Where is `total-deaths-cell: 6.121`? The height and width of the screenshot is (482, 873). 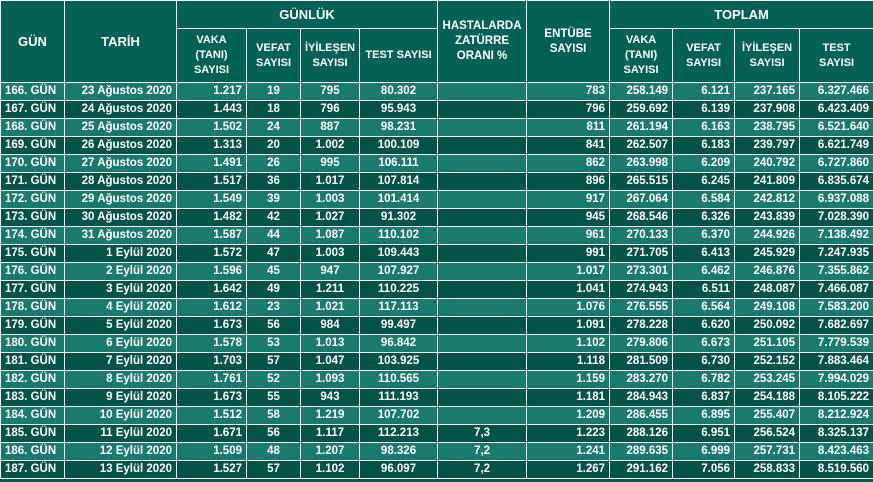 total-deaths-cell: 6.121 is located at coordinates (704, 91).